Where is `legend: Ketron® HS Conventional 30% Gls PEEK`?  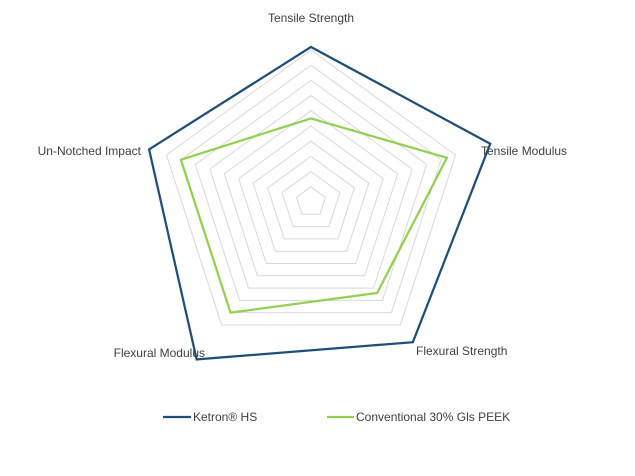
legend: Ketron® HS Conventional 30% Gls PEEK is located at coordinates (336, 417).